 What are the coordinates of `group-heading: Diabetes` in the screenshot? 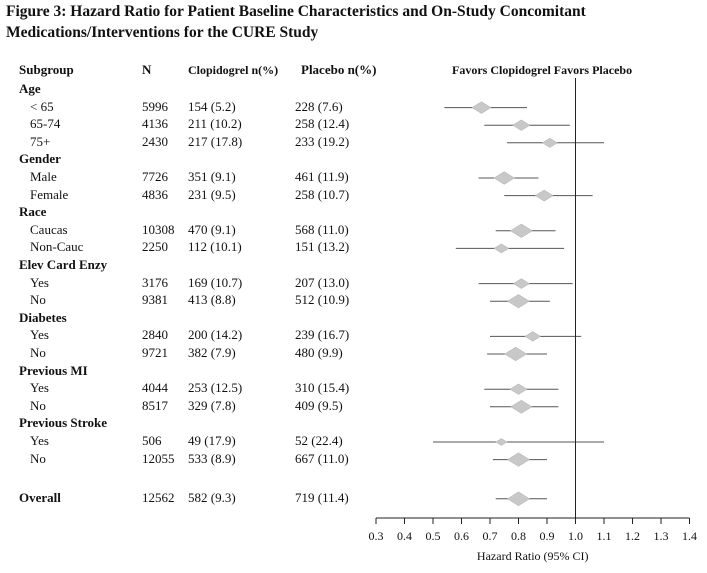 It's located at (43, 317).